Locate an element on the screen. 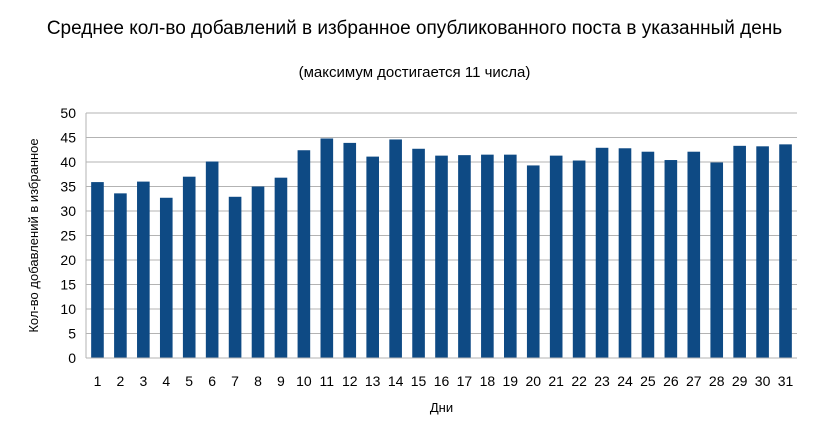 The height and width of the screenshot is (436, 829). y-tick-label: 15 is located at coordinates (68, 285).